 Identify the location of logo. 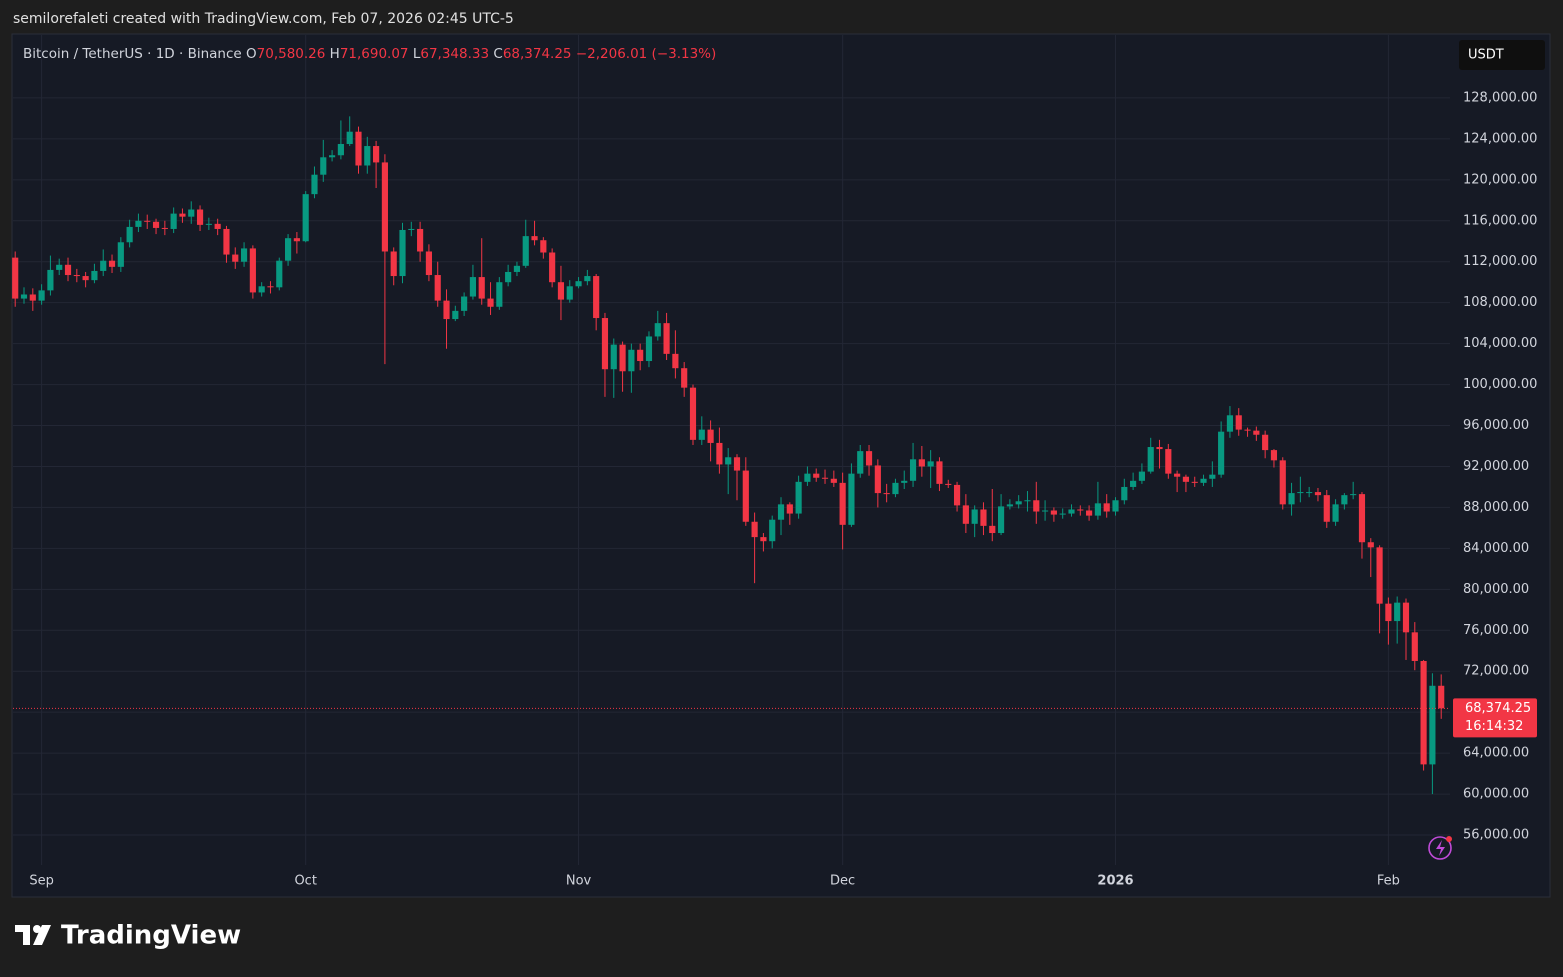
(33, 935).